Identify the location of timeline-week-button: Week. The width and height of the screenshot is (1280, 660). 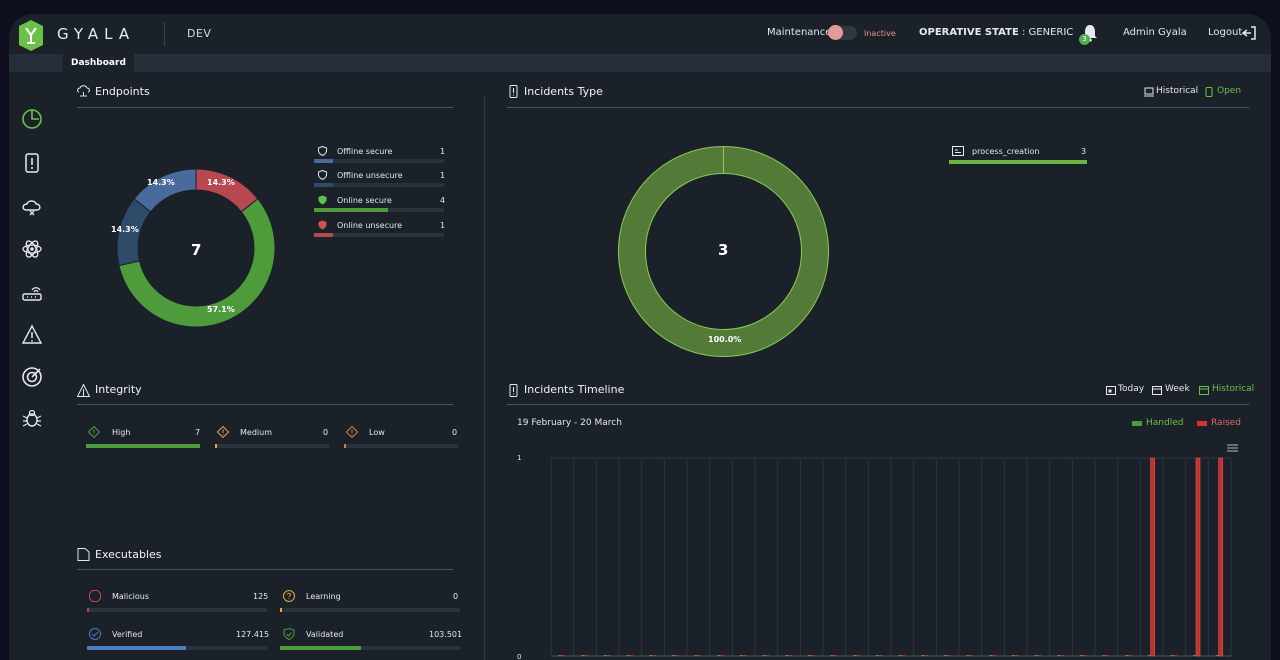
(1177, 389).